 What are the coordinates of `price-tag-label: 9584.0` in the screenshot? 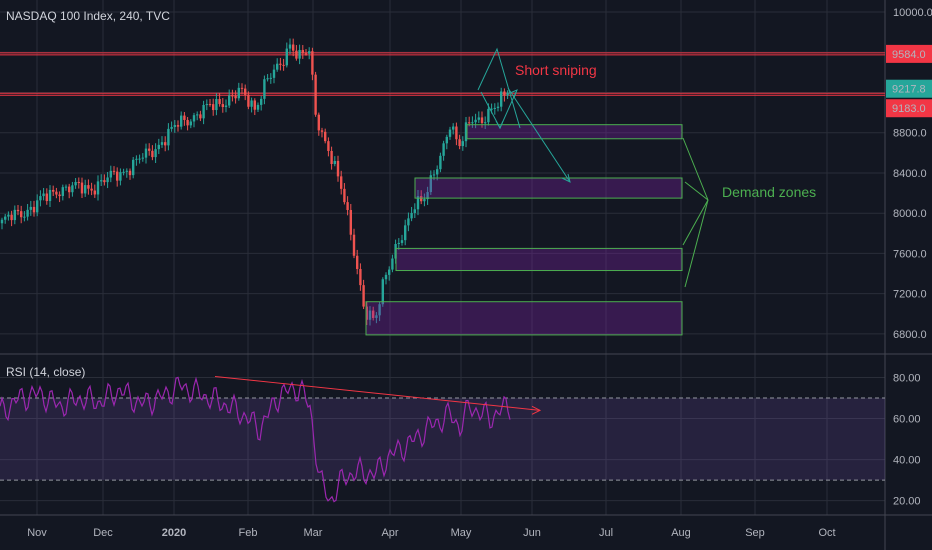 It's located at (909, 55).